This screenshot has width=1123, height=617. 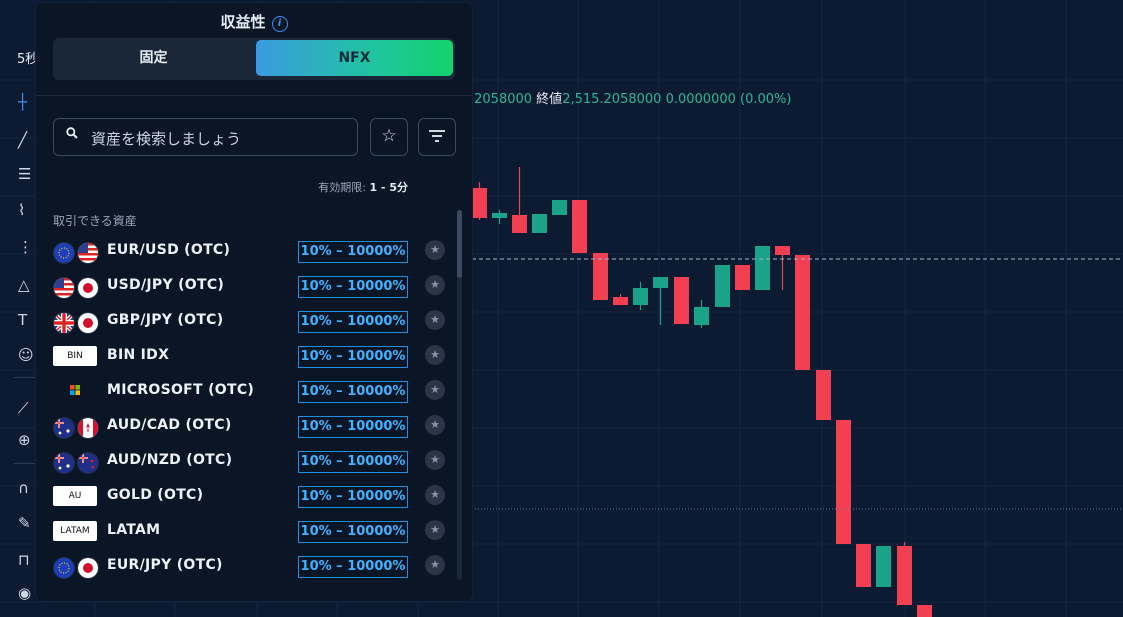 What do you see at coordinates (23, 488) in the screenshot?
I see `magnet-icon: ∩` at bounding box center [23, 488].